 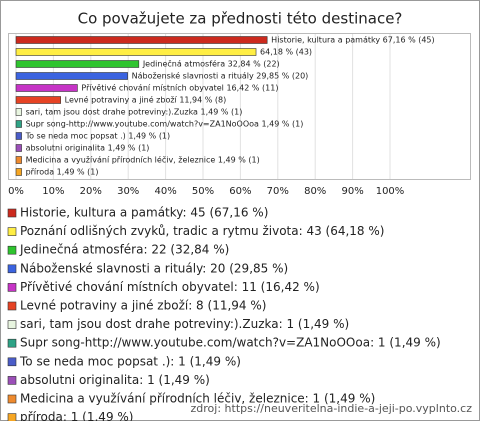 I want to click on bar-label: Levné potraviny a jiné zboží 11,94 % (8), so click(x=146, y=100).